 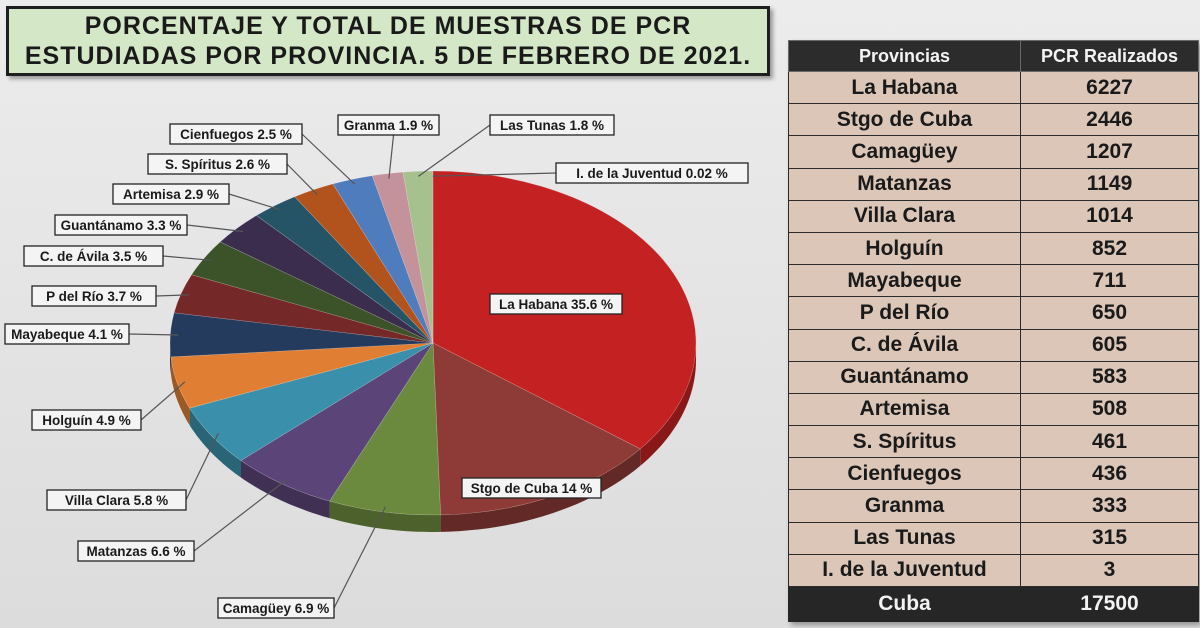 I want to click on total-label-cell: Cuba, so click(x=904, y=604).